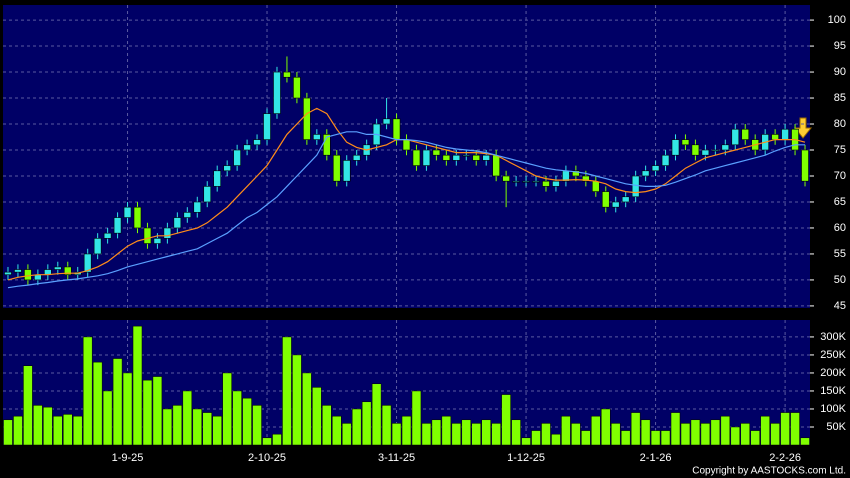  What do you see at coordinates (840, 46) in the screenshot?
I see `y-tick-label: 95` at bounding box center [840, 46].